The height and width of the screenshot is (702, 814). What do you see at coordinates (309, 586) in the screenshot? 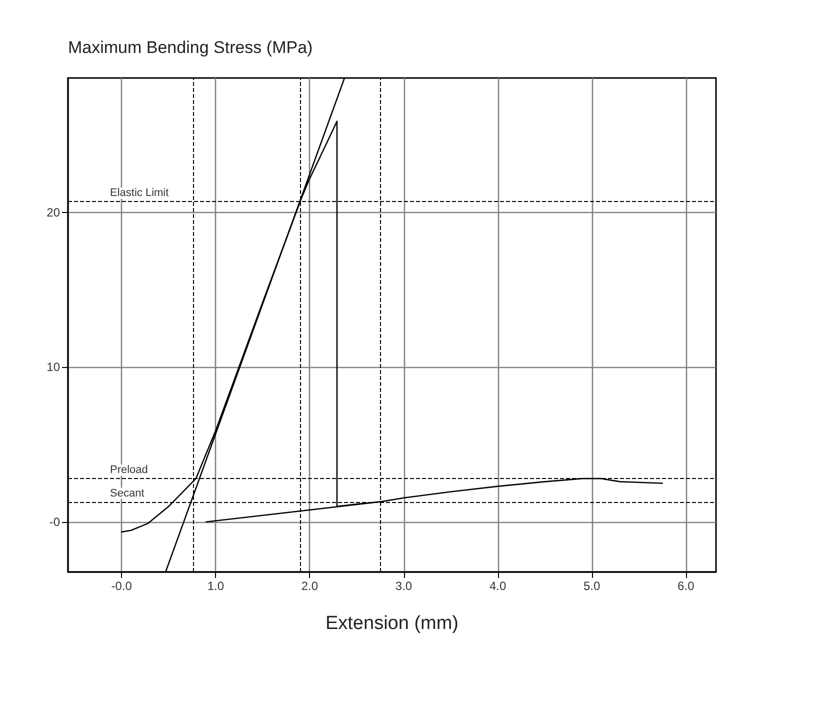
I see `x-tick-label: 2.0` at bounding box center [309, 586].